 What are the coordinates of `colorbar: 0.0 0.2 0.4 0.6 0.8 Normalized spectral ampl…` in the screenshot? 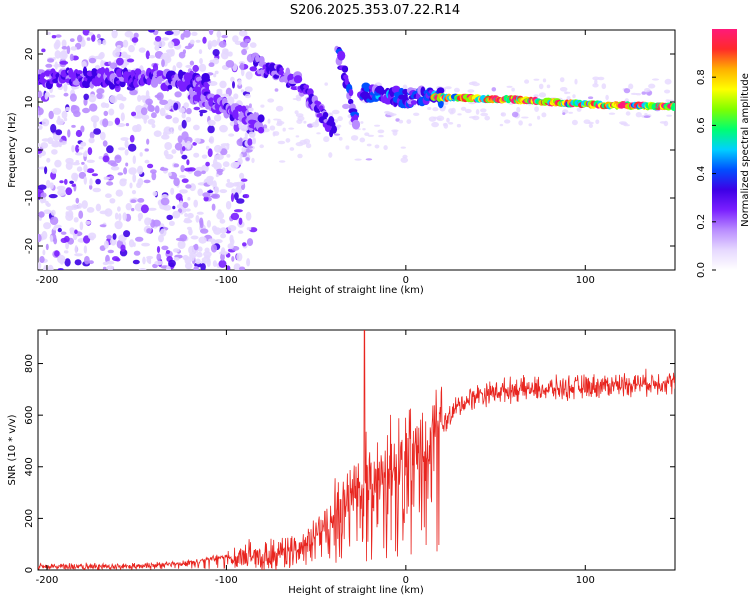 It's located at (723, 153).